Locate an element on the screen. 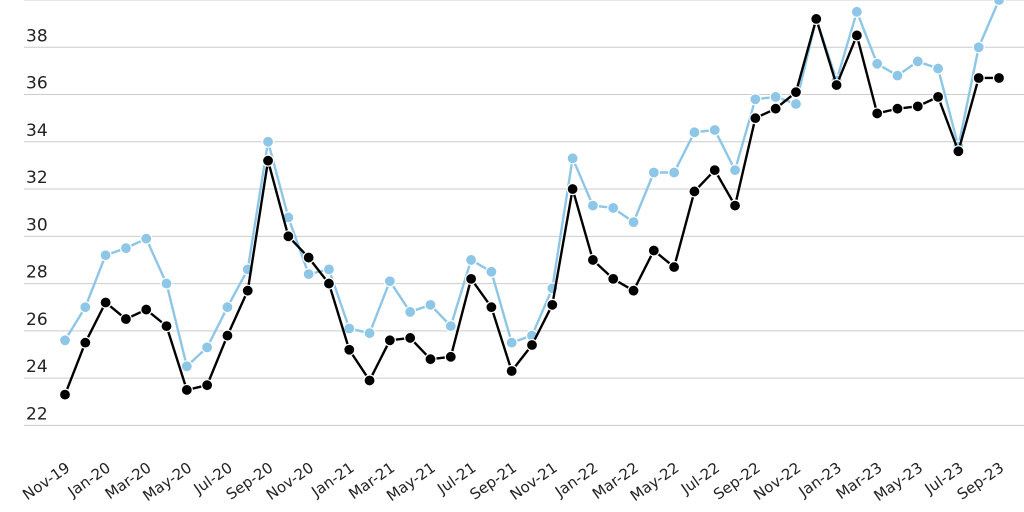 This screenshot has height=512, width=1024. y-tick-label: 28 is located at coordinates (37, 273).